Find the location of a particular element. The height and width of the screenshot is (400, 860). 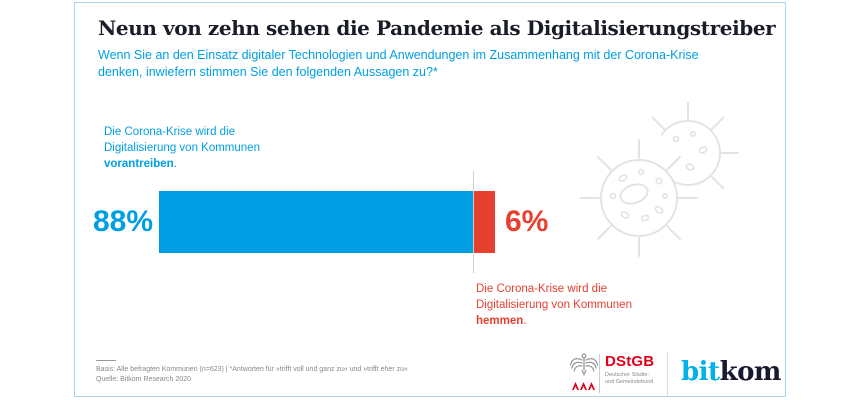

stacked-bar is located at coordinates (327, 222).